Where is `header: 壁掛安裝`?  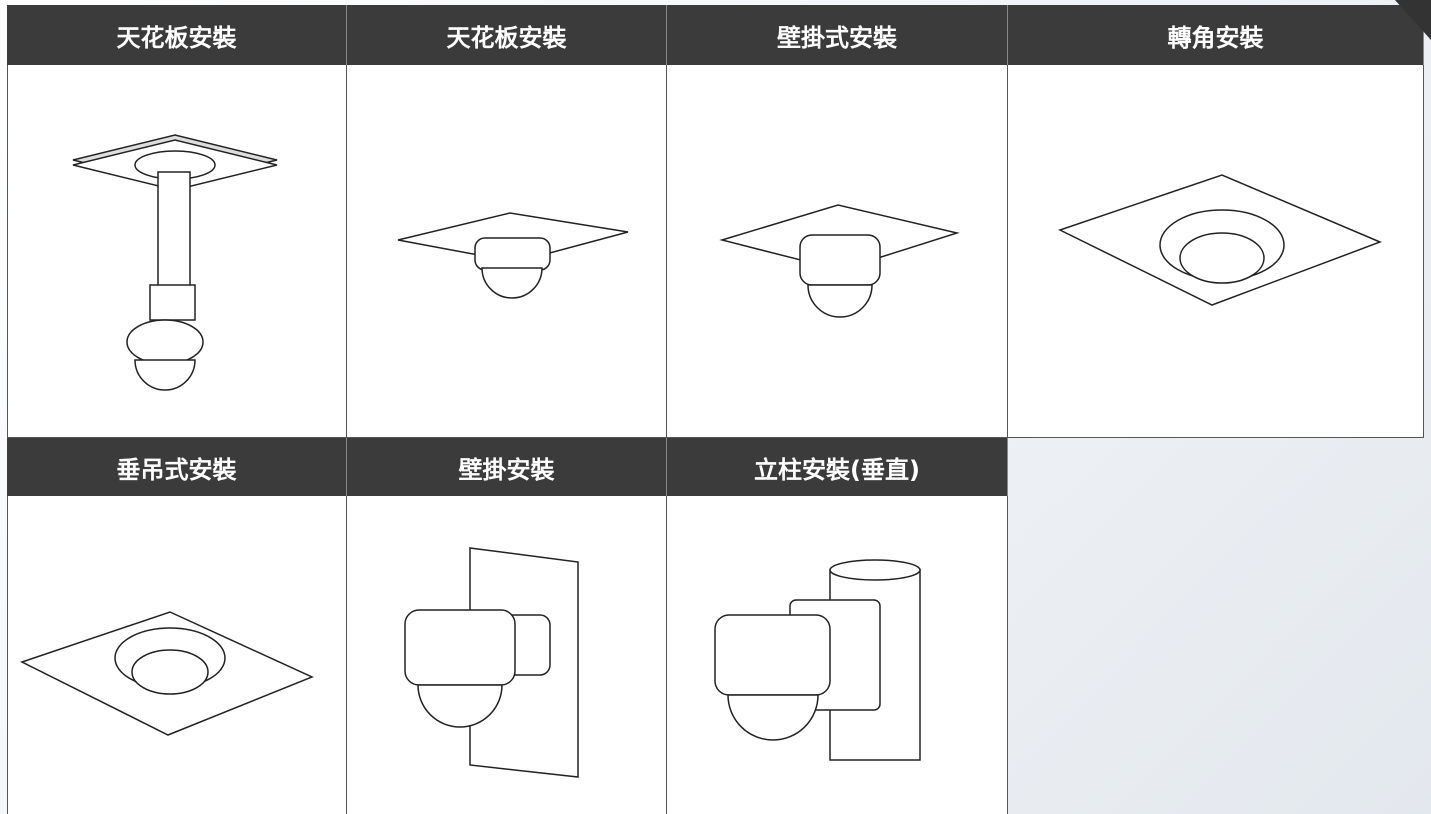 header: 壁掛安裝 is located at coordinates (507, 467).